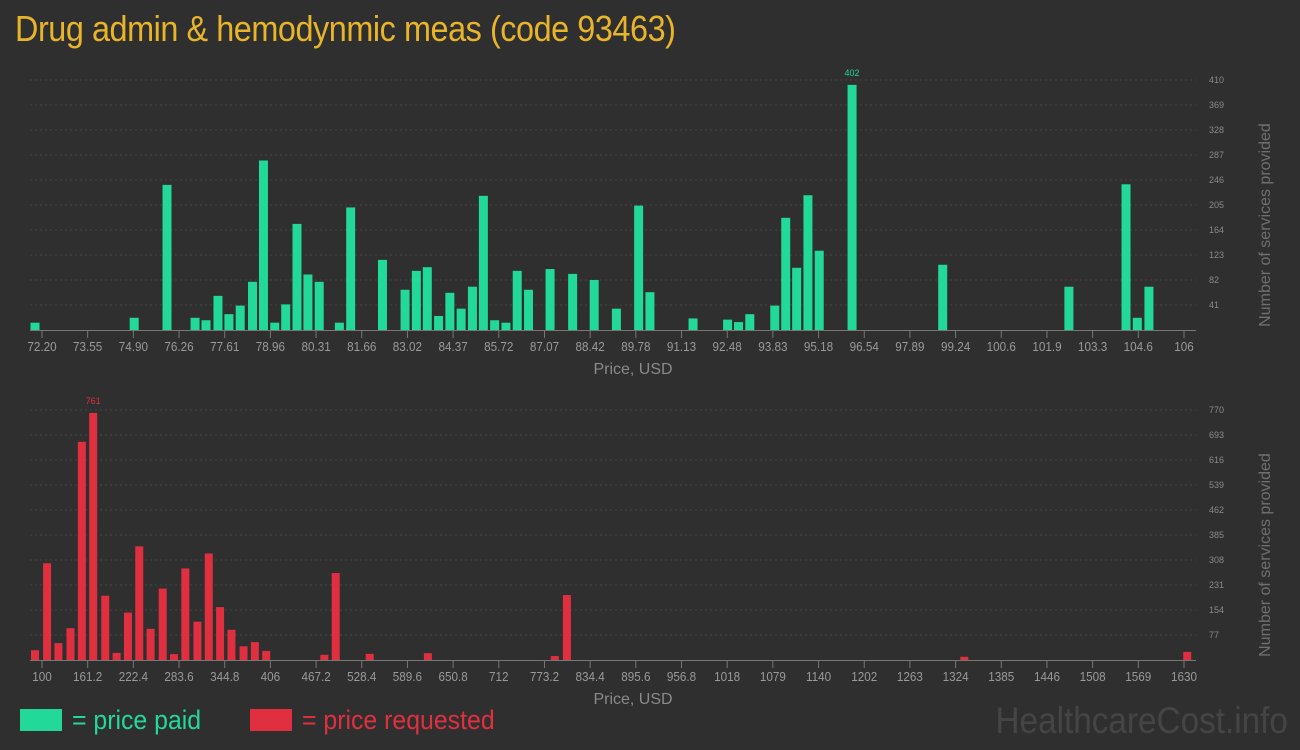 The height and width of the screenshot is (750, 1300). I want to click on requested-y-axis-title: Number of services provided, so click(1265, 555).